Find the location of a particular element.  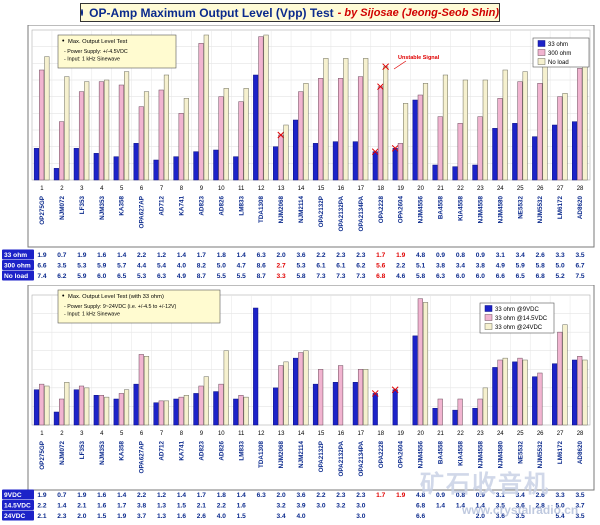

tick-label: KIA4558 is located at coordinates (460, 453).